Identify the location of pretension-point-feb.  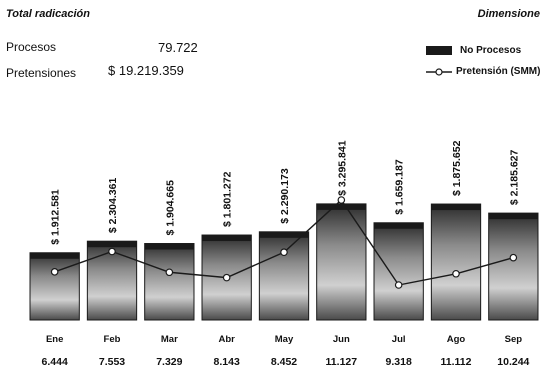
(112, 251).